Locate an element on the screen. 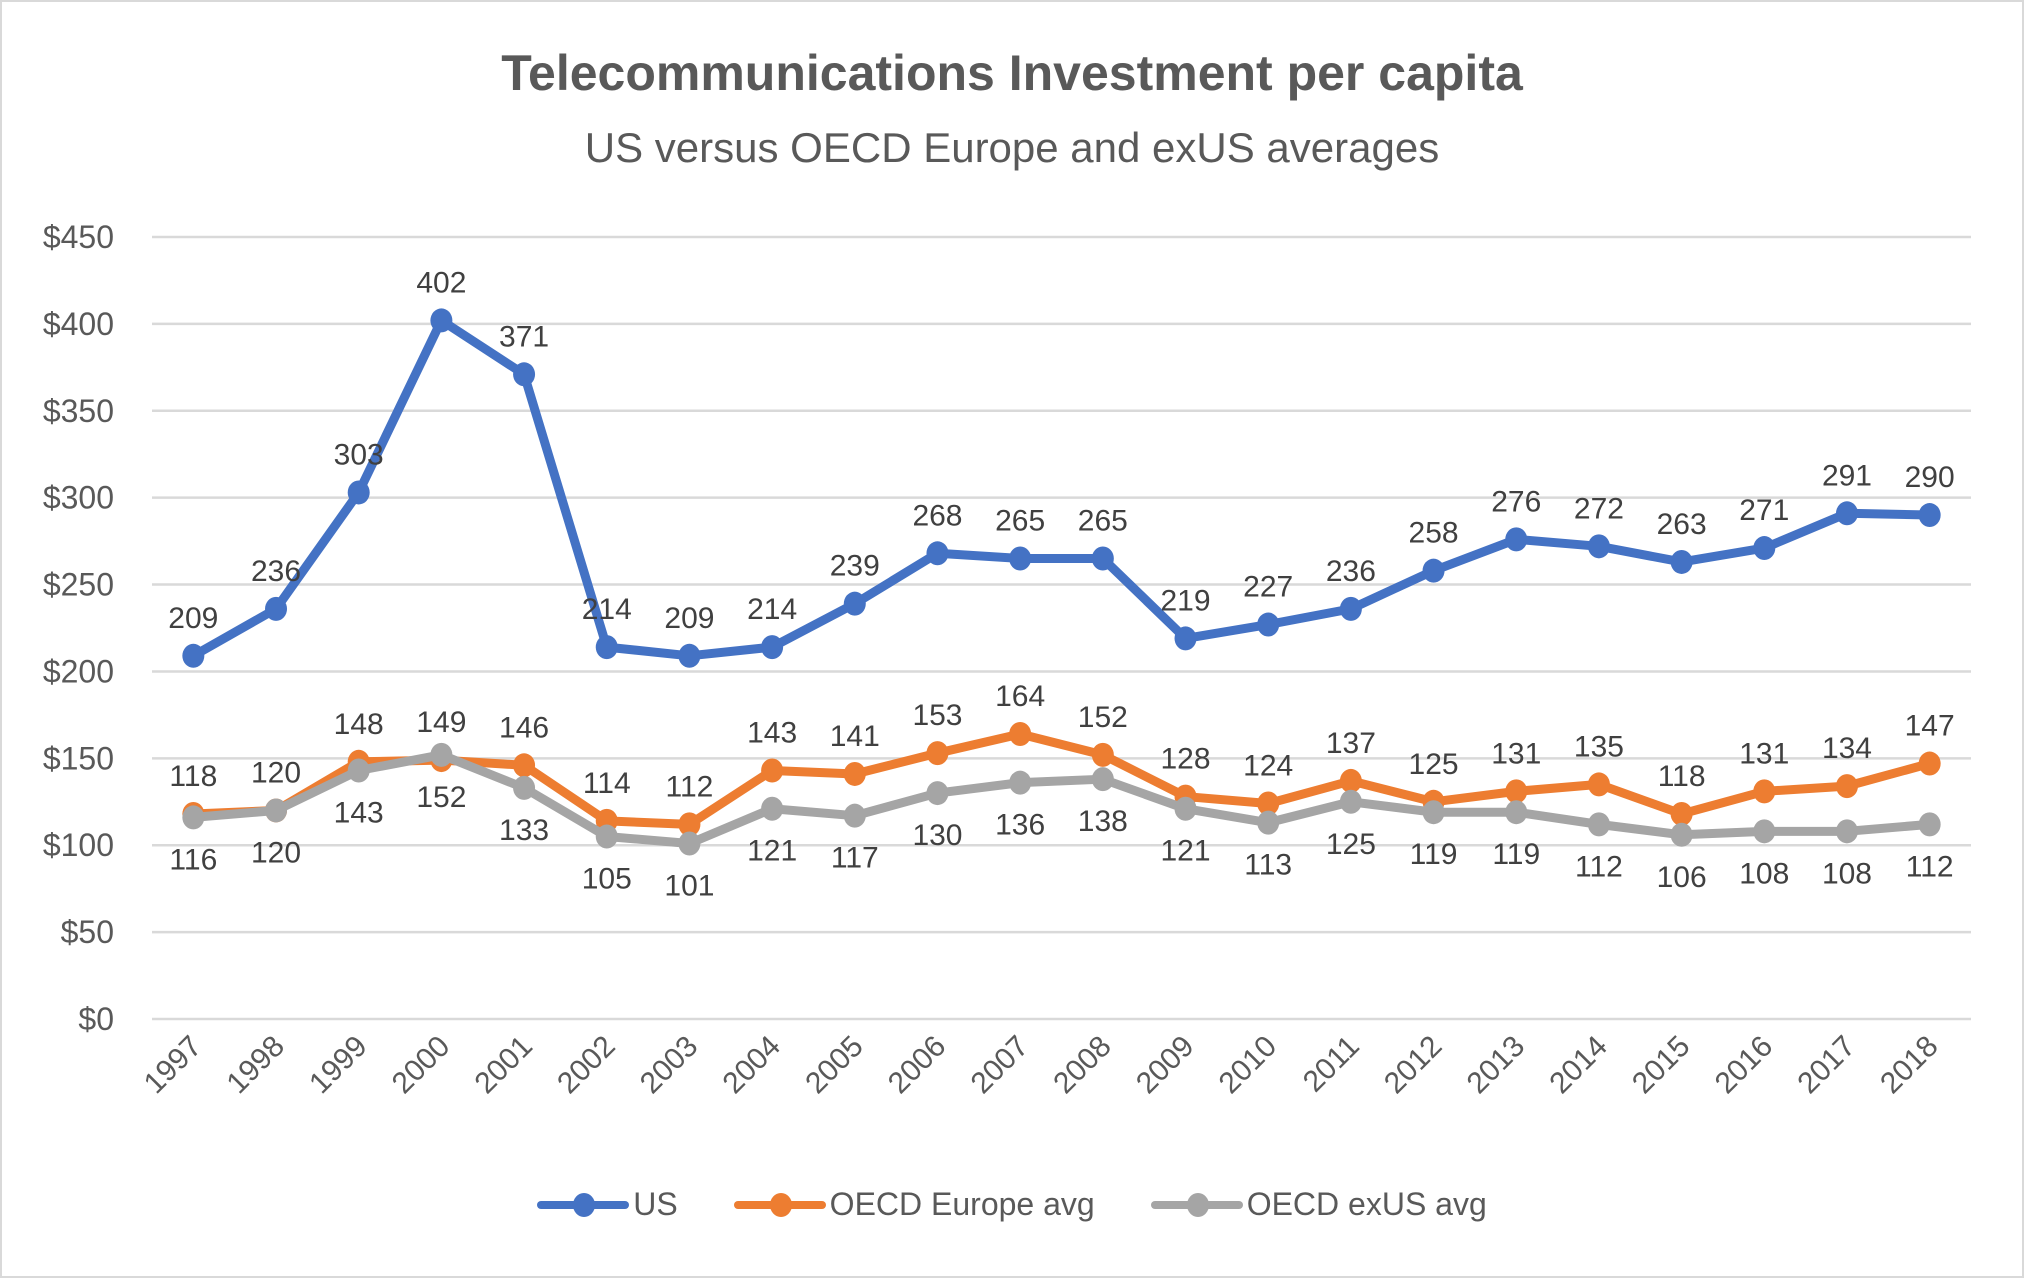  x-tick-label: 2017 is located at coordinates (1826, 1065).